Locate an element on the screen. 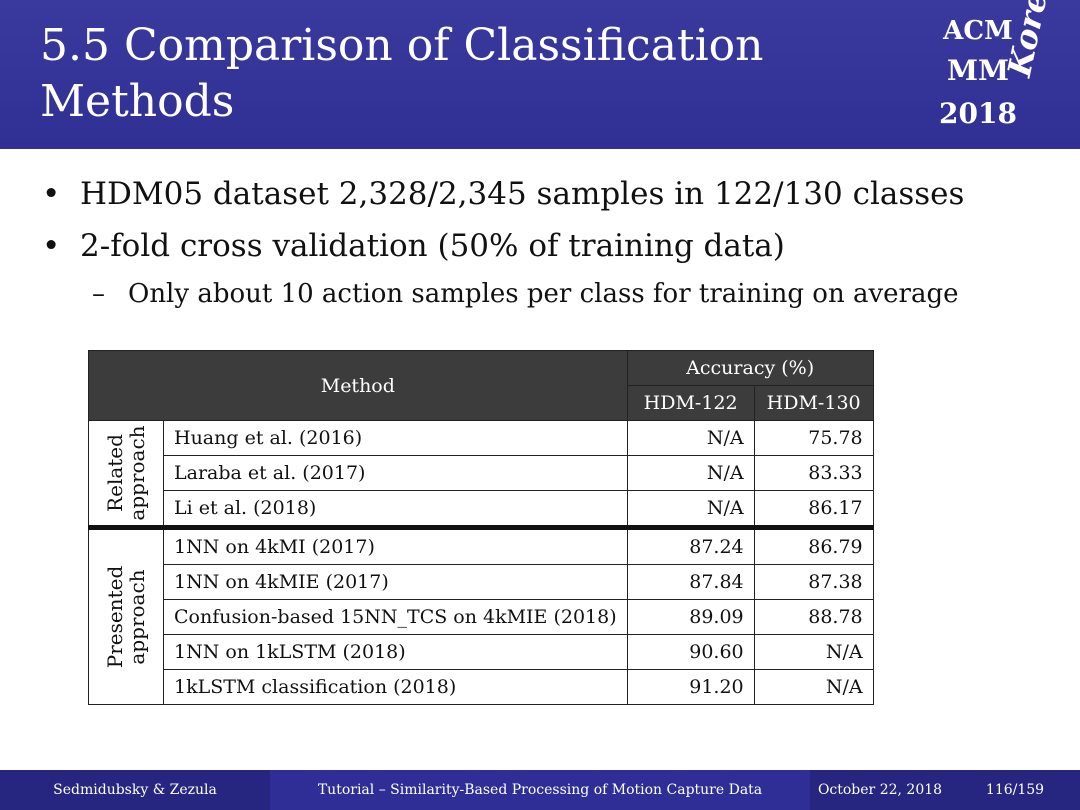  footer-authors: Sedmidubsky & Zezula is located at coordinates (135, 790).